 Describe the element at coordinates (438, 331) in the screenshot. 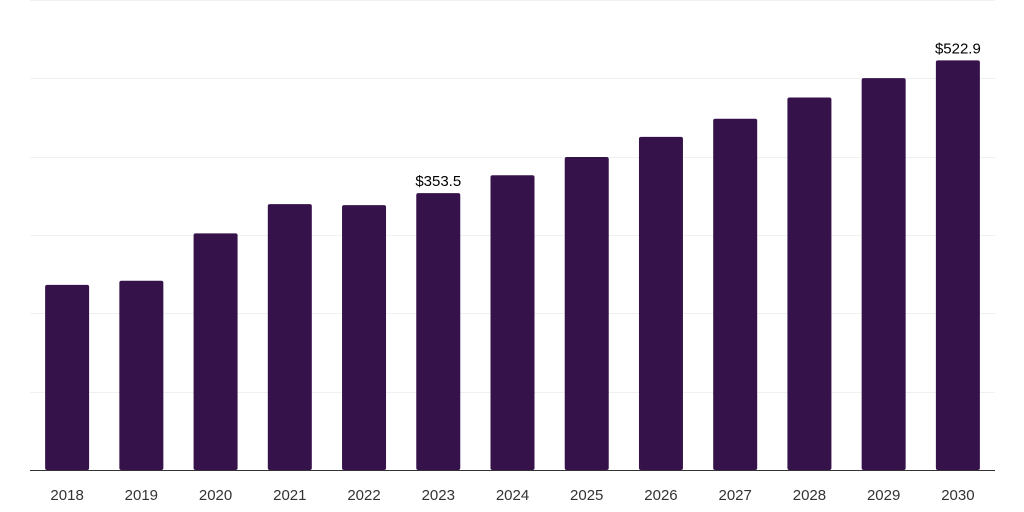

I see `bar-2023` at that location.